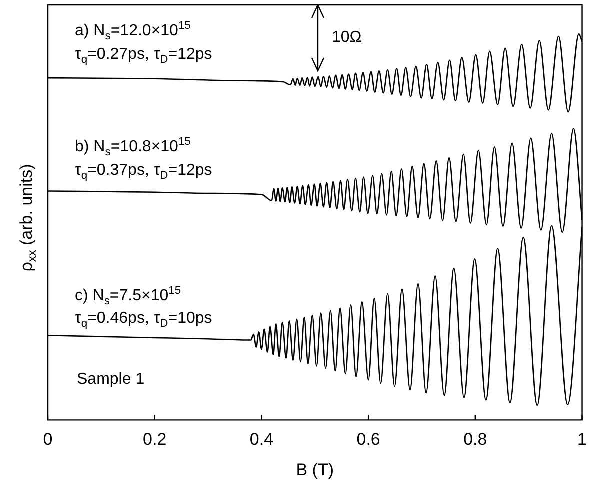 The width and height of the screenshot is (597, 483). I want to click on x-tick-label: 0, so click(48, 440).